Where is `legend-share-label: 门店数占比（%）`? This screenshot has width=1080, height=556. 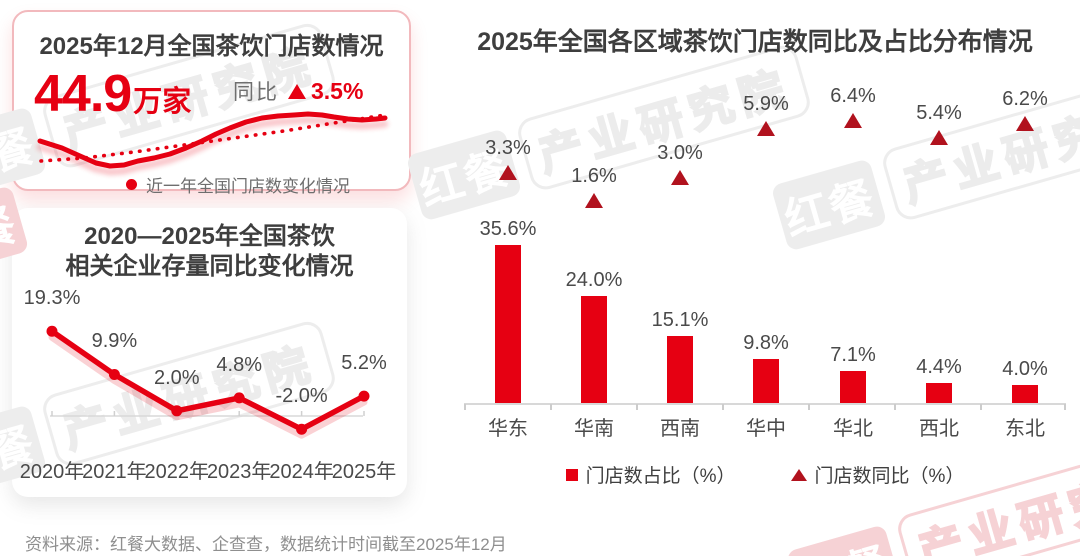 legend-share-label: 门店数占比（%） is located at coordinates (660, 476).